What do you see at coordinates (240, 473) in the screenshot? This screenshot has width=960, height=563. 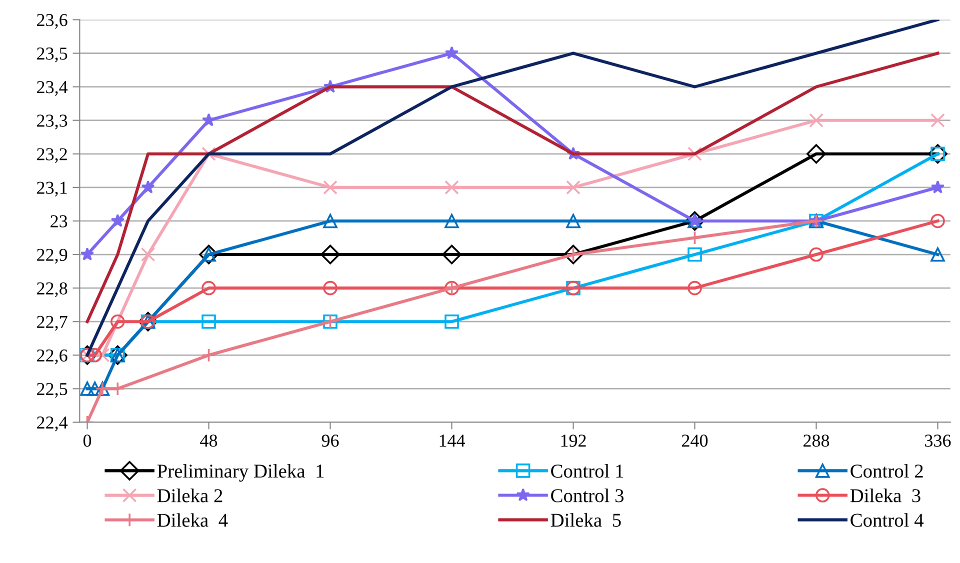 I see `legend-label: Preliminary Dileka 1` at bounding box center [240, 473].